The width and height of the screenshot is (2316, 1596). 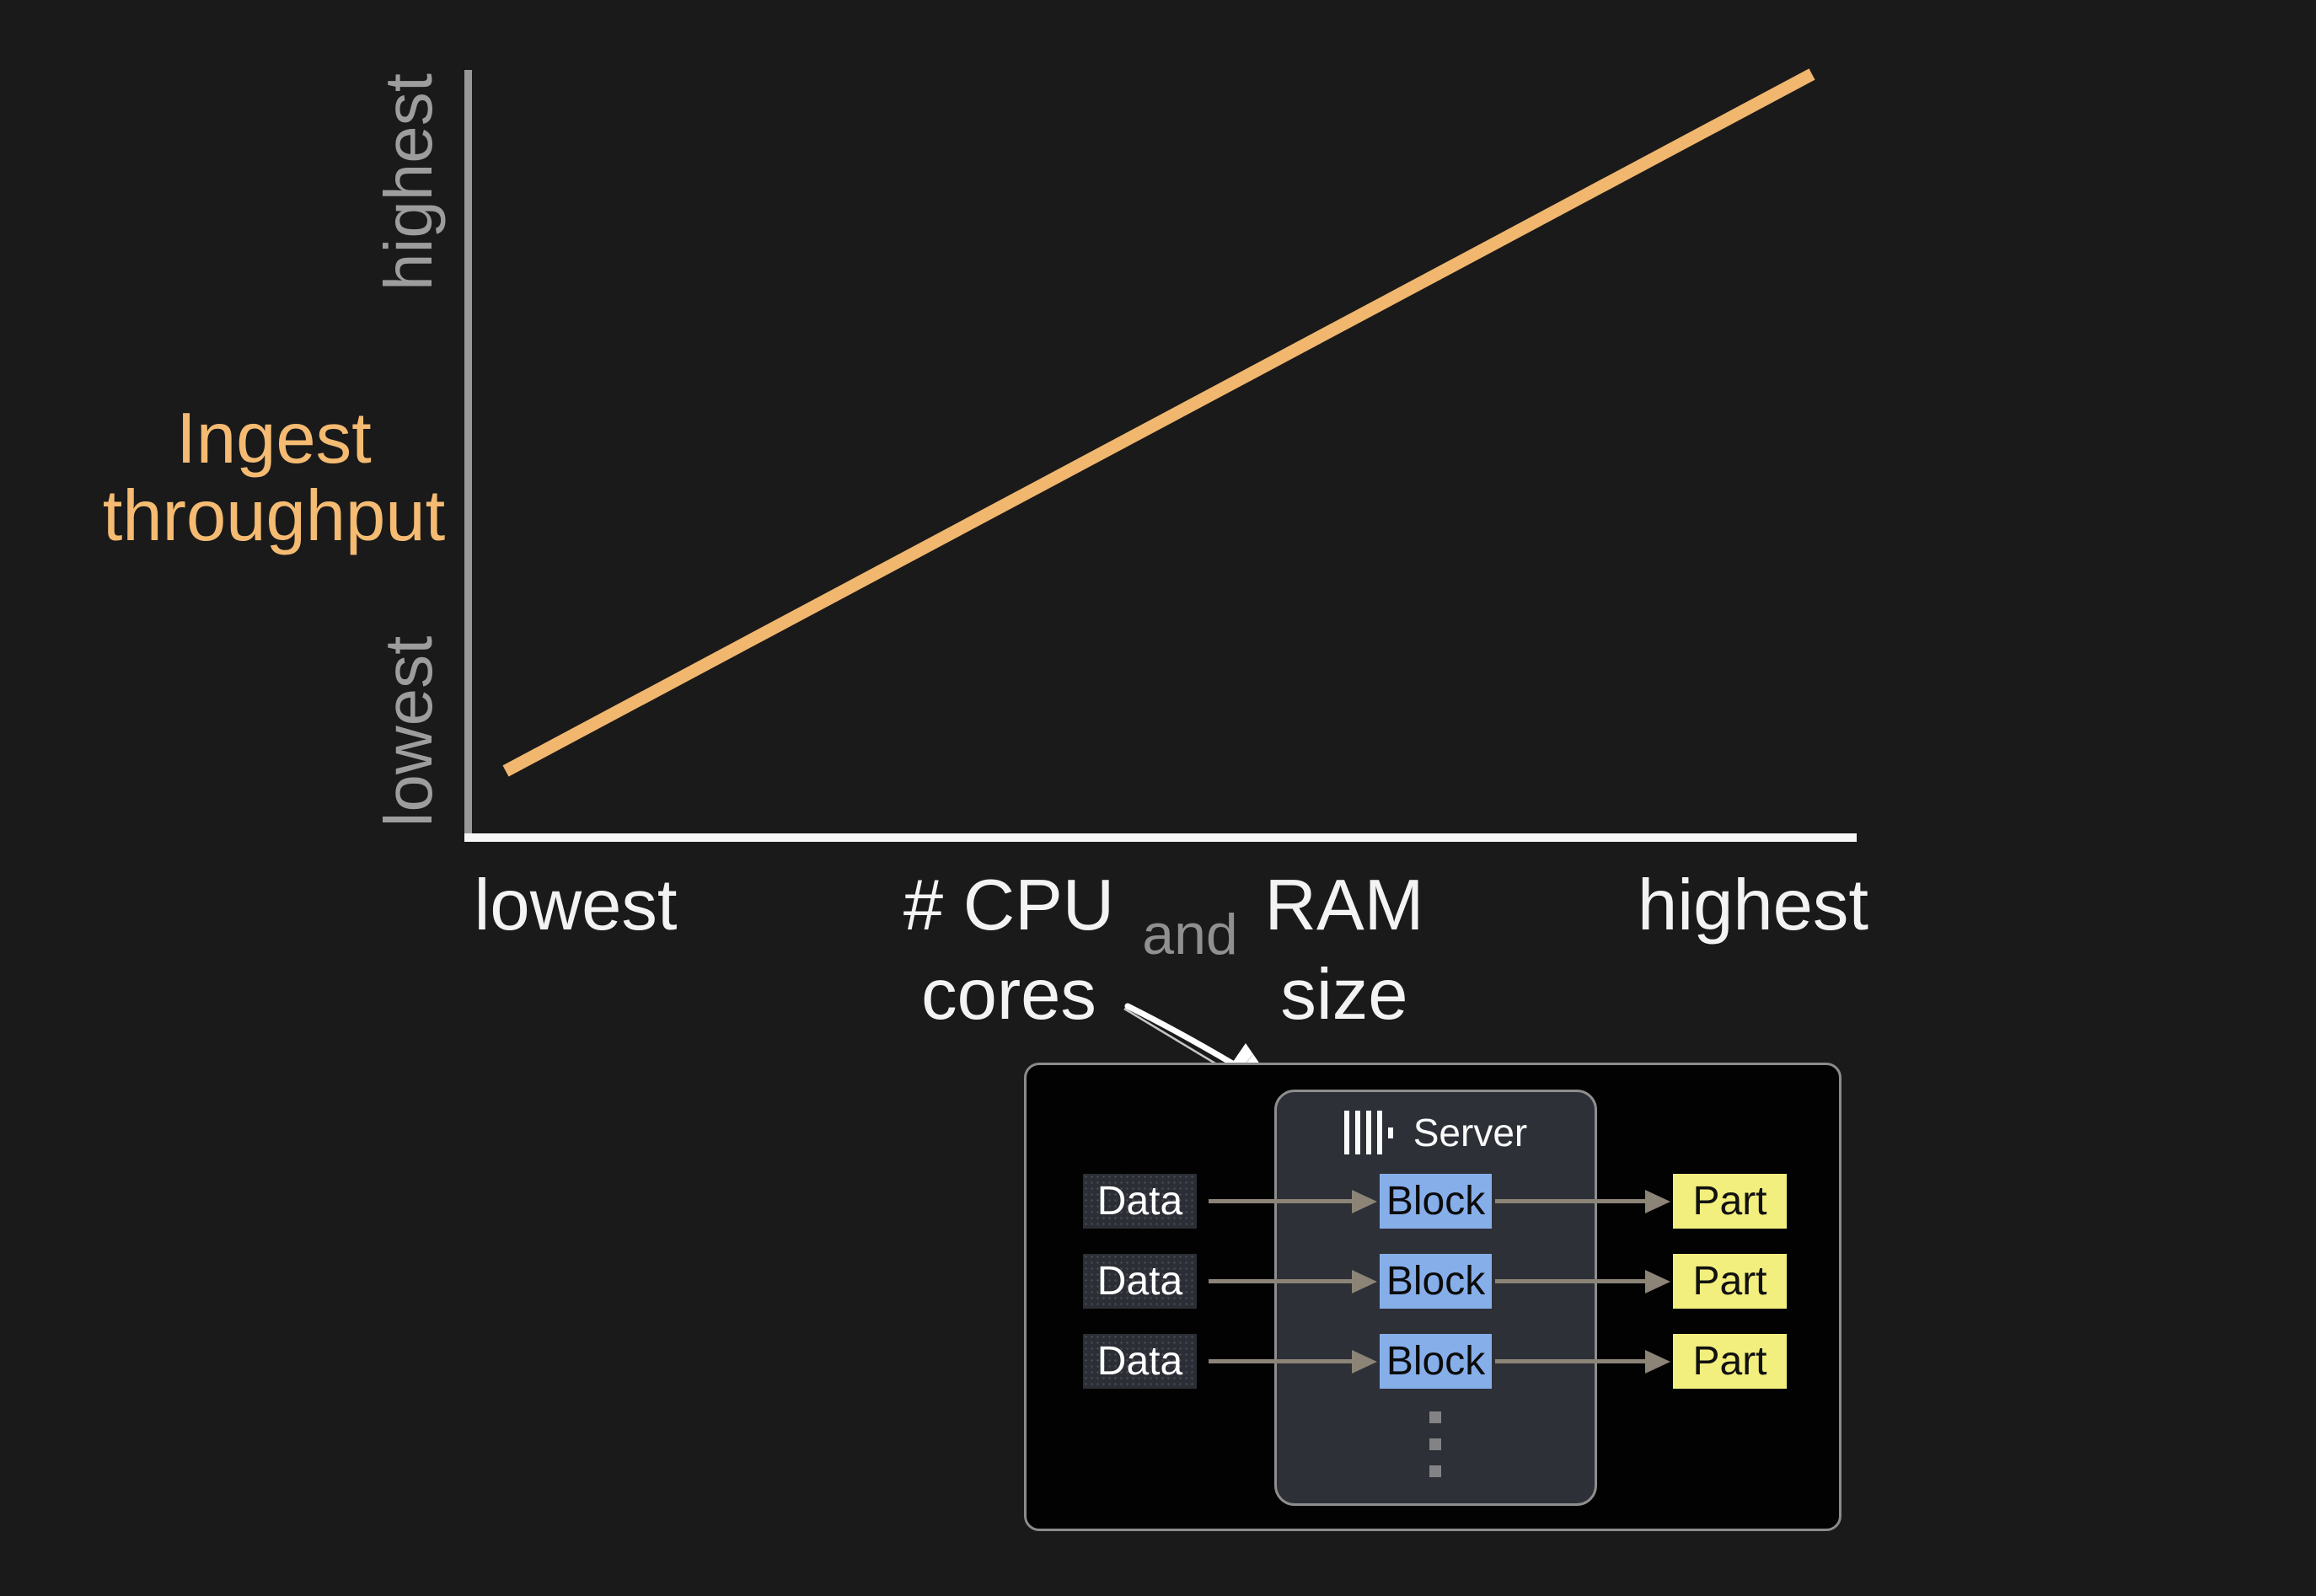 What do you see at coordinates (1190, 934) in the screenshot?
I see `x-axis-title-conjunction: and` at bounding box center [1190, 934].